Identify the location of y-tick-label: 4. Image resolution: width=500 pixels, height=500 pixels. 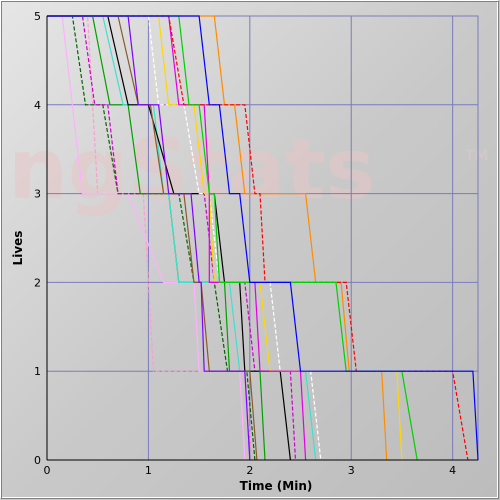
(37, 105).